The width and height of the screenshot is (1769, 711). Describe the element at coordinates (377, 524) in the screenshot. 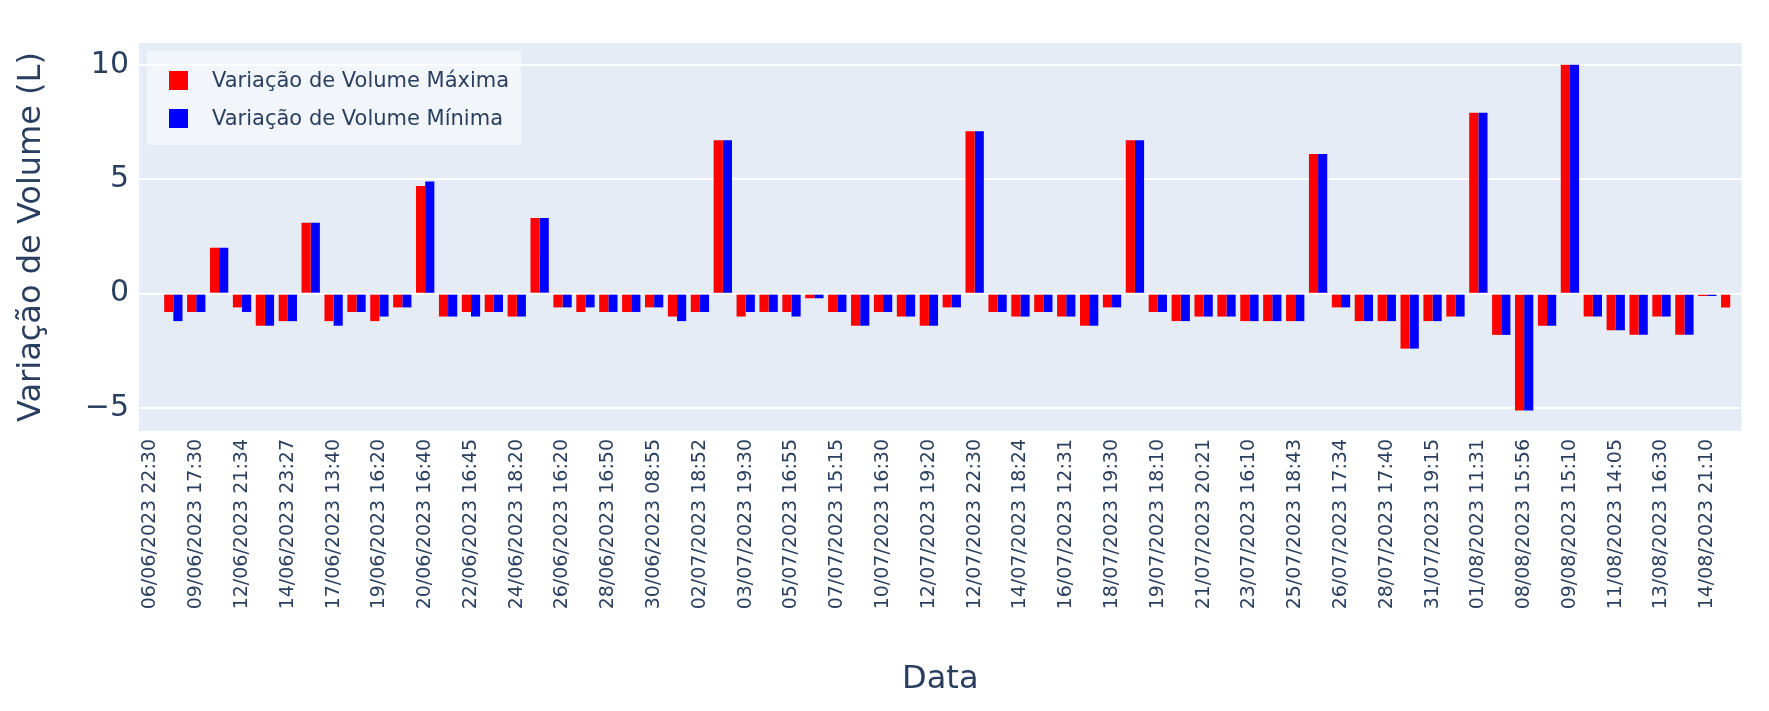

I see `x-tick-label: 19/06/2023 16:20` at that location.